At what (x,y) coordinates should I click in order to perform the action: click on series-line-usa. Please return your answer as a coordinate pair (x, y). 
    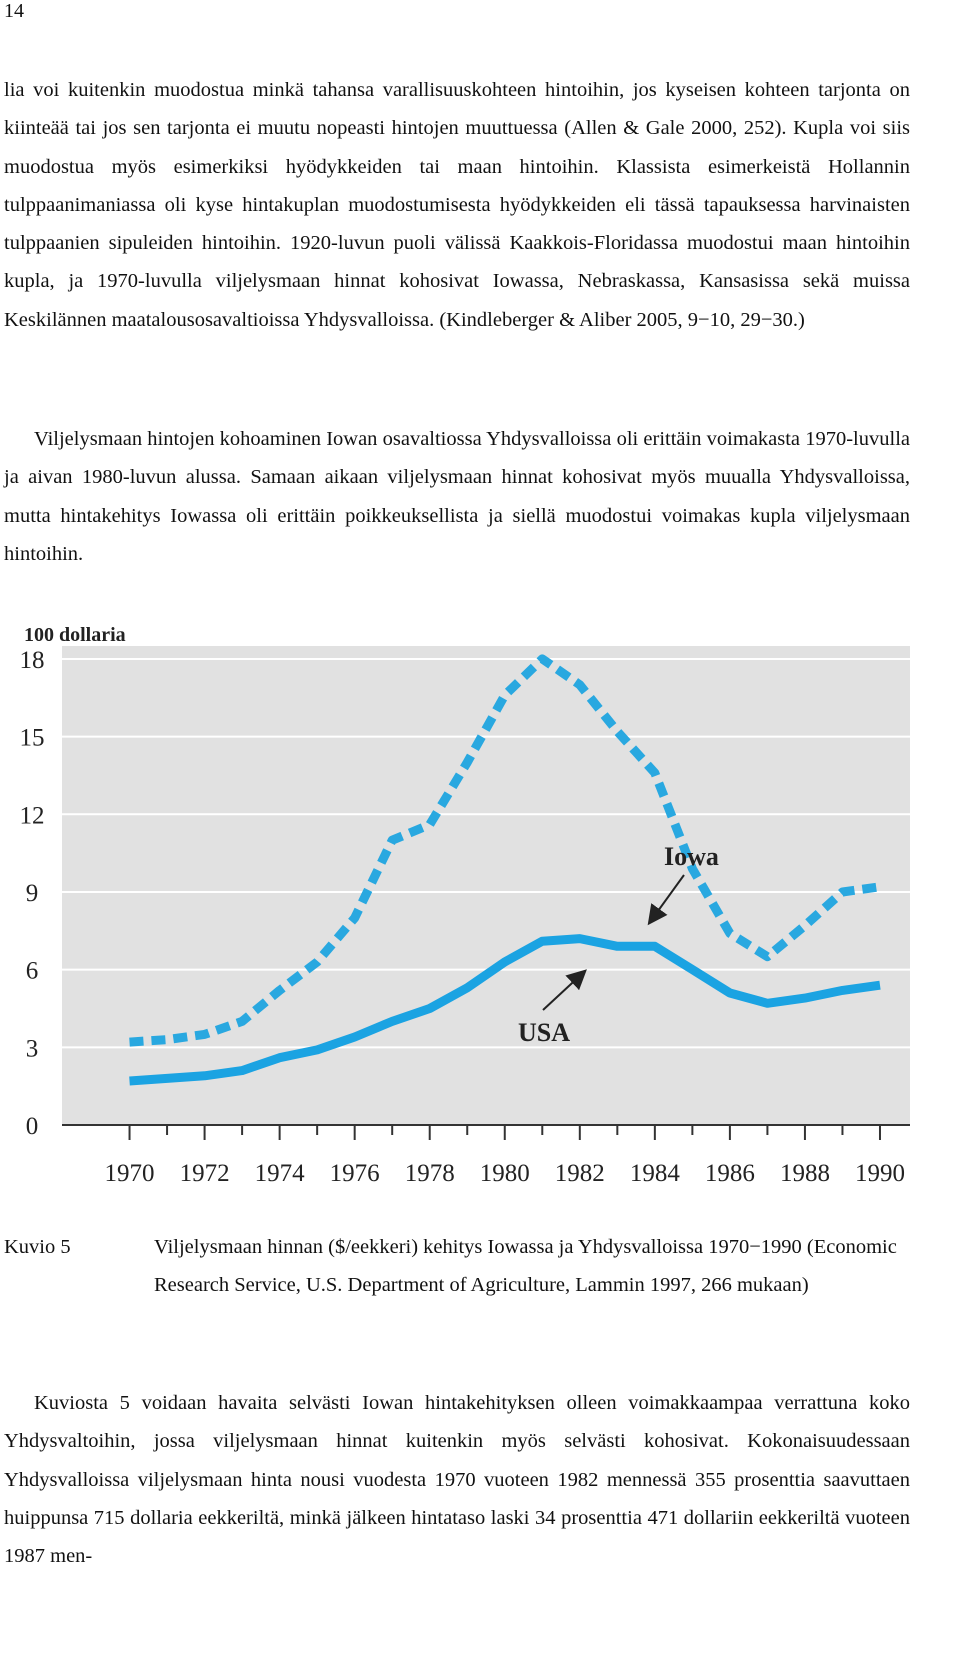
    Looking at the image, I should click on (505, 1010).